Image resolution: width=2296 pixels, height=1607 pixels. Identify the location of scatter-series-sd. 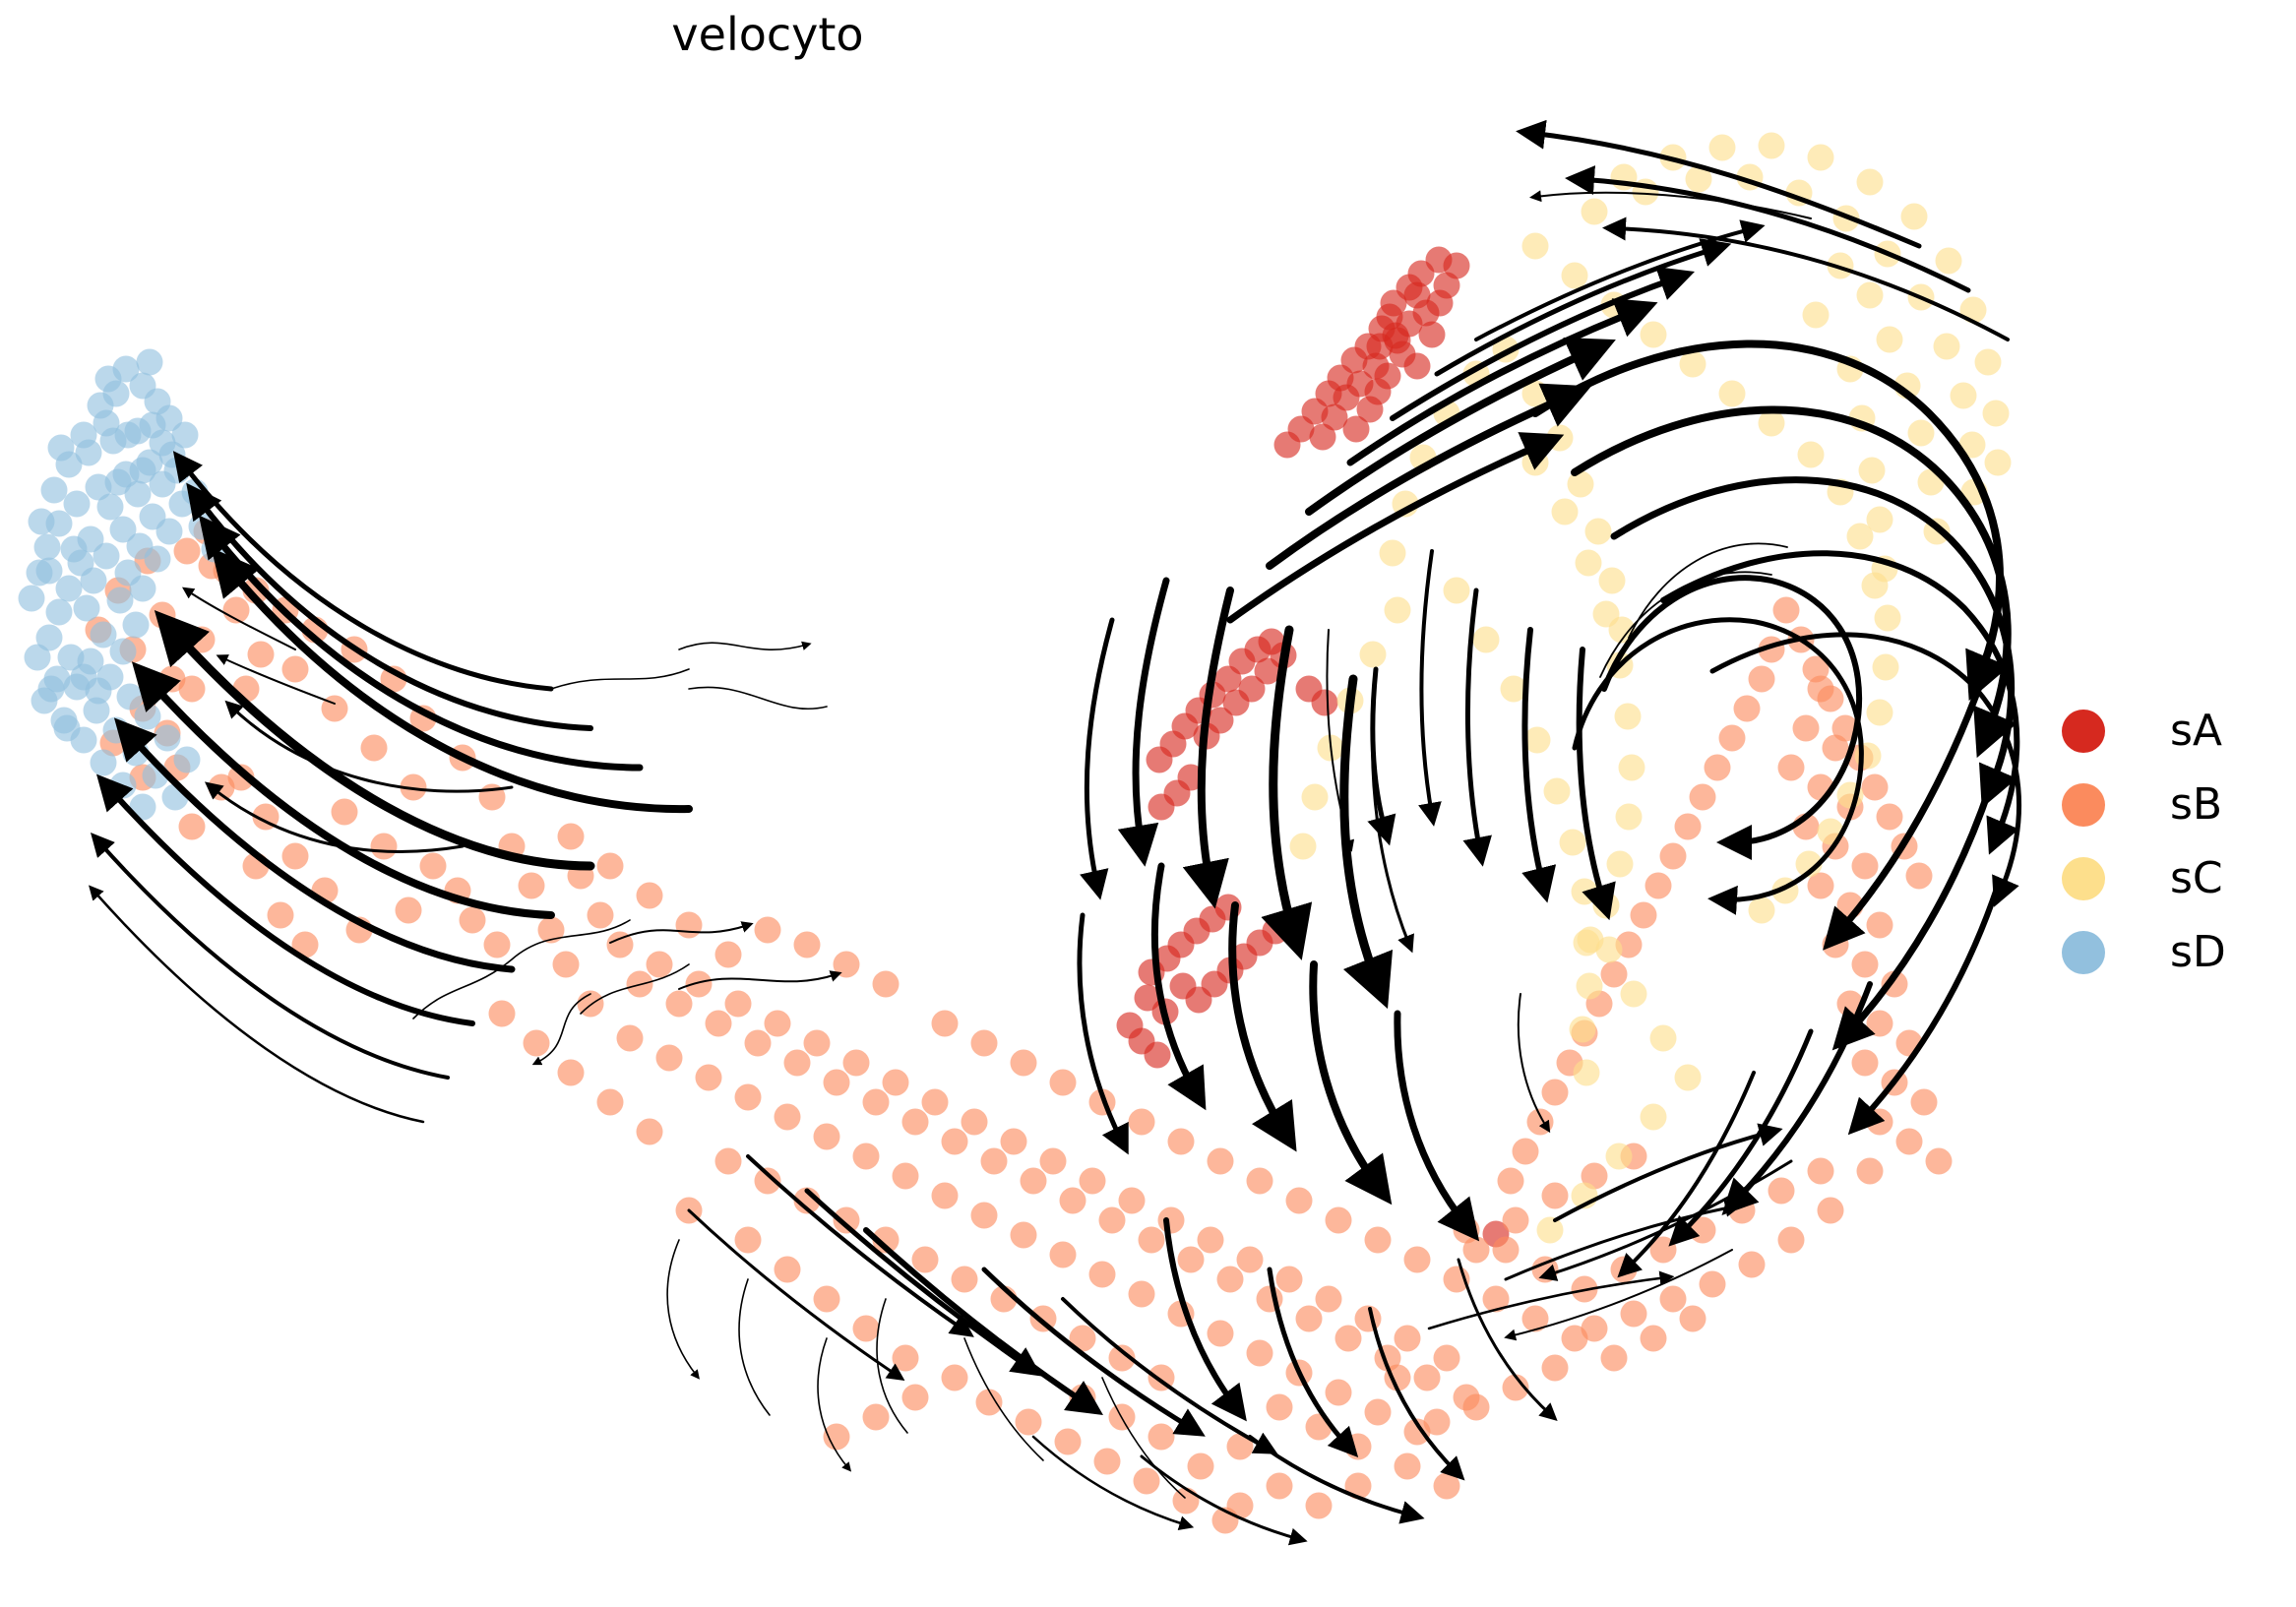
(123, 584).